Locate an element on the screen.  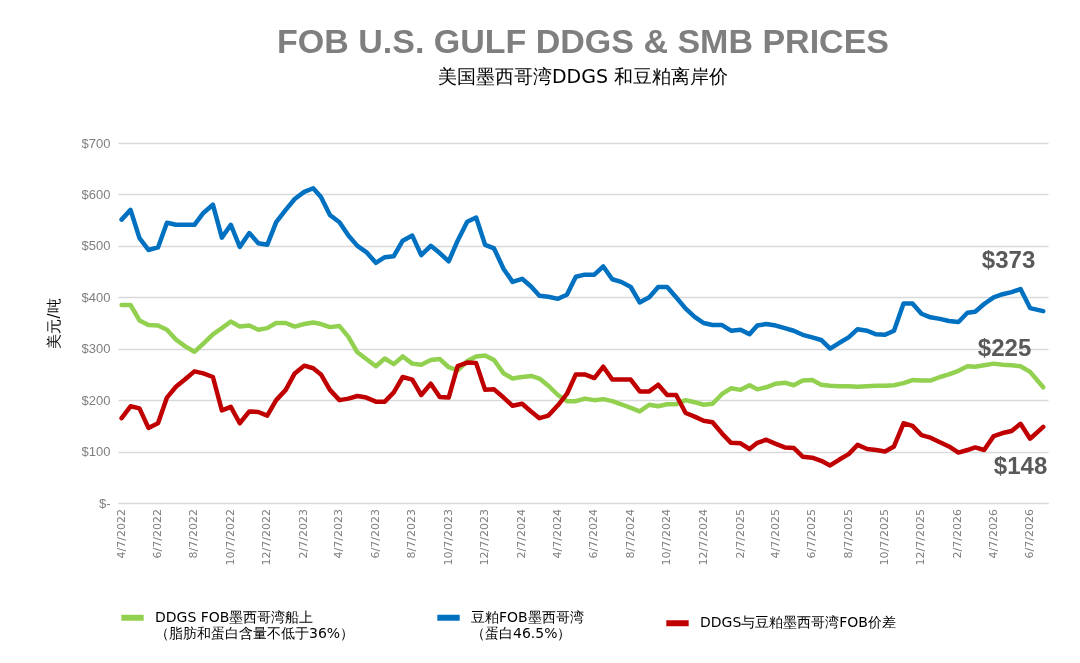
x-tick-label: 4/7/2025 is located at coordinates (775, 534).